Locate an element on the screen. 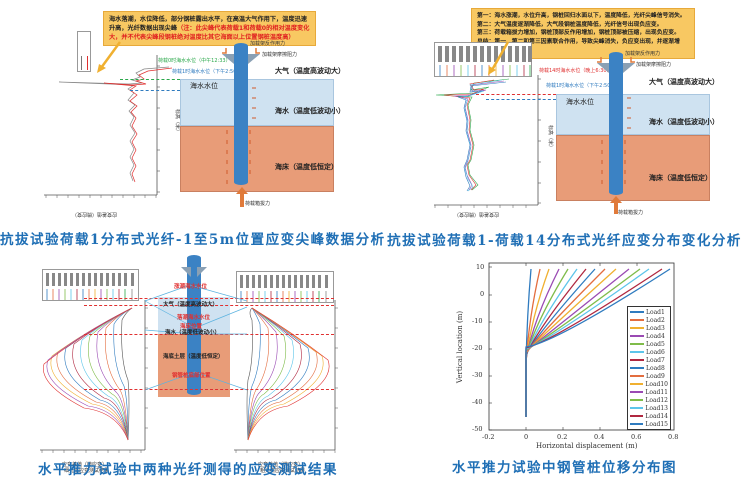  legend-item: Load9 is located at coordinates (649, 376).